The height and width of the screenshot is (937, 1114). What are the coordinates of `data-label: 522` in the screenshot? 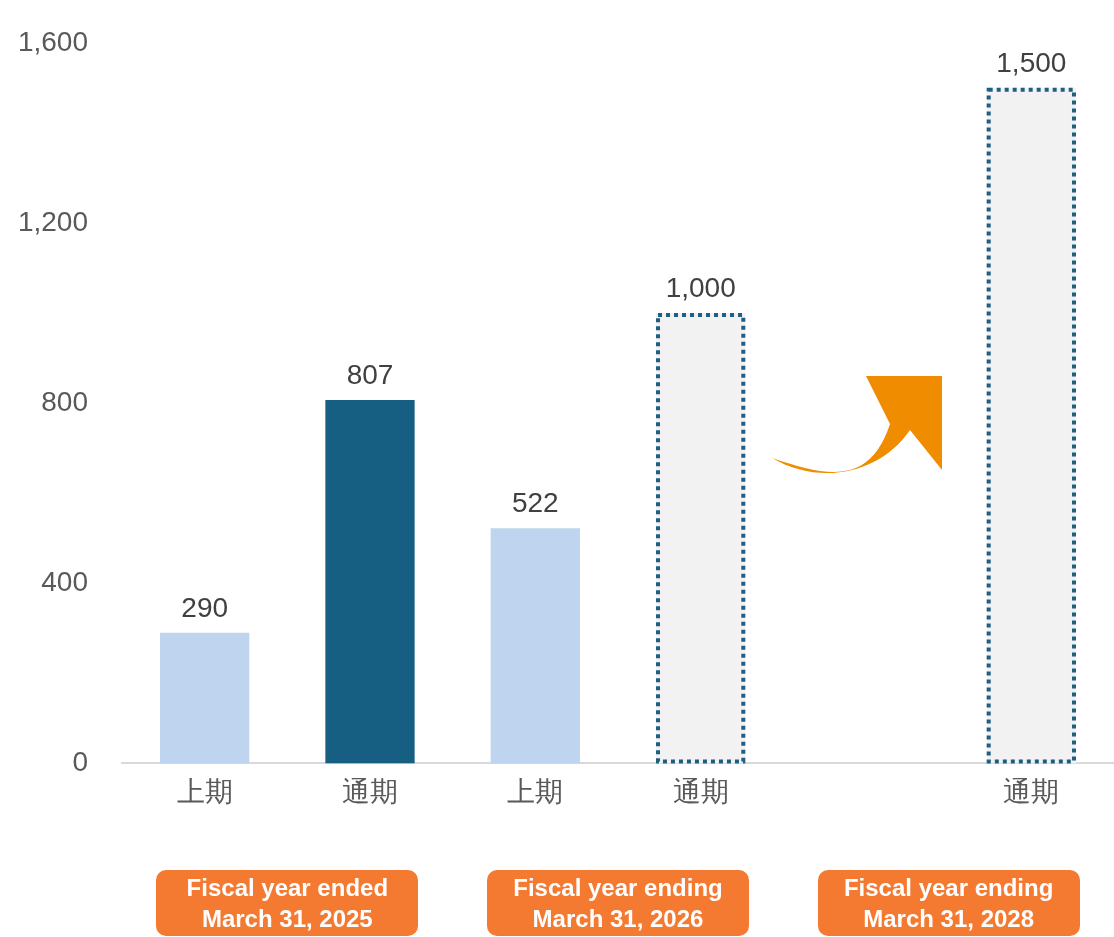 It's located at (535, 503).